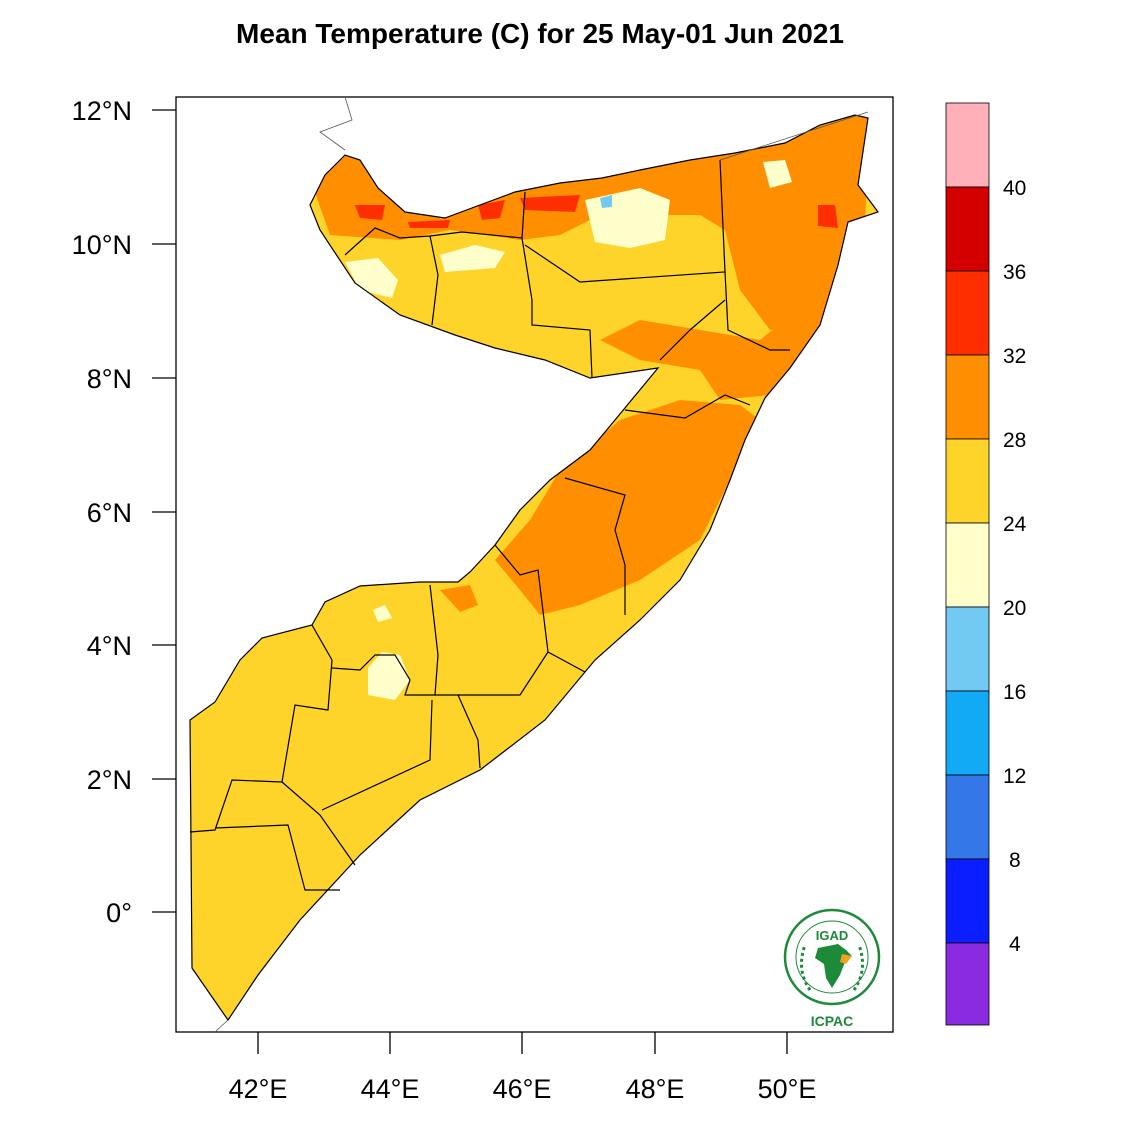 The image size is (1125, 1125). What do you see at coordinates (832, 935) in the screenshot?
I see `logo-top-text: IGAD` at bounding box center [832, 935].